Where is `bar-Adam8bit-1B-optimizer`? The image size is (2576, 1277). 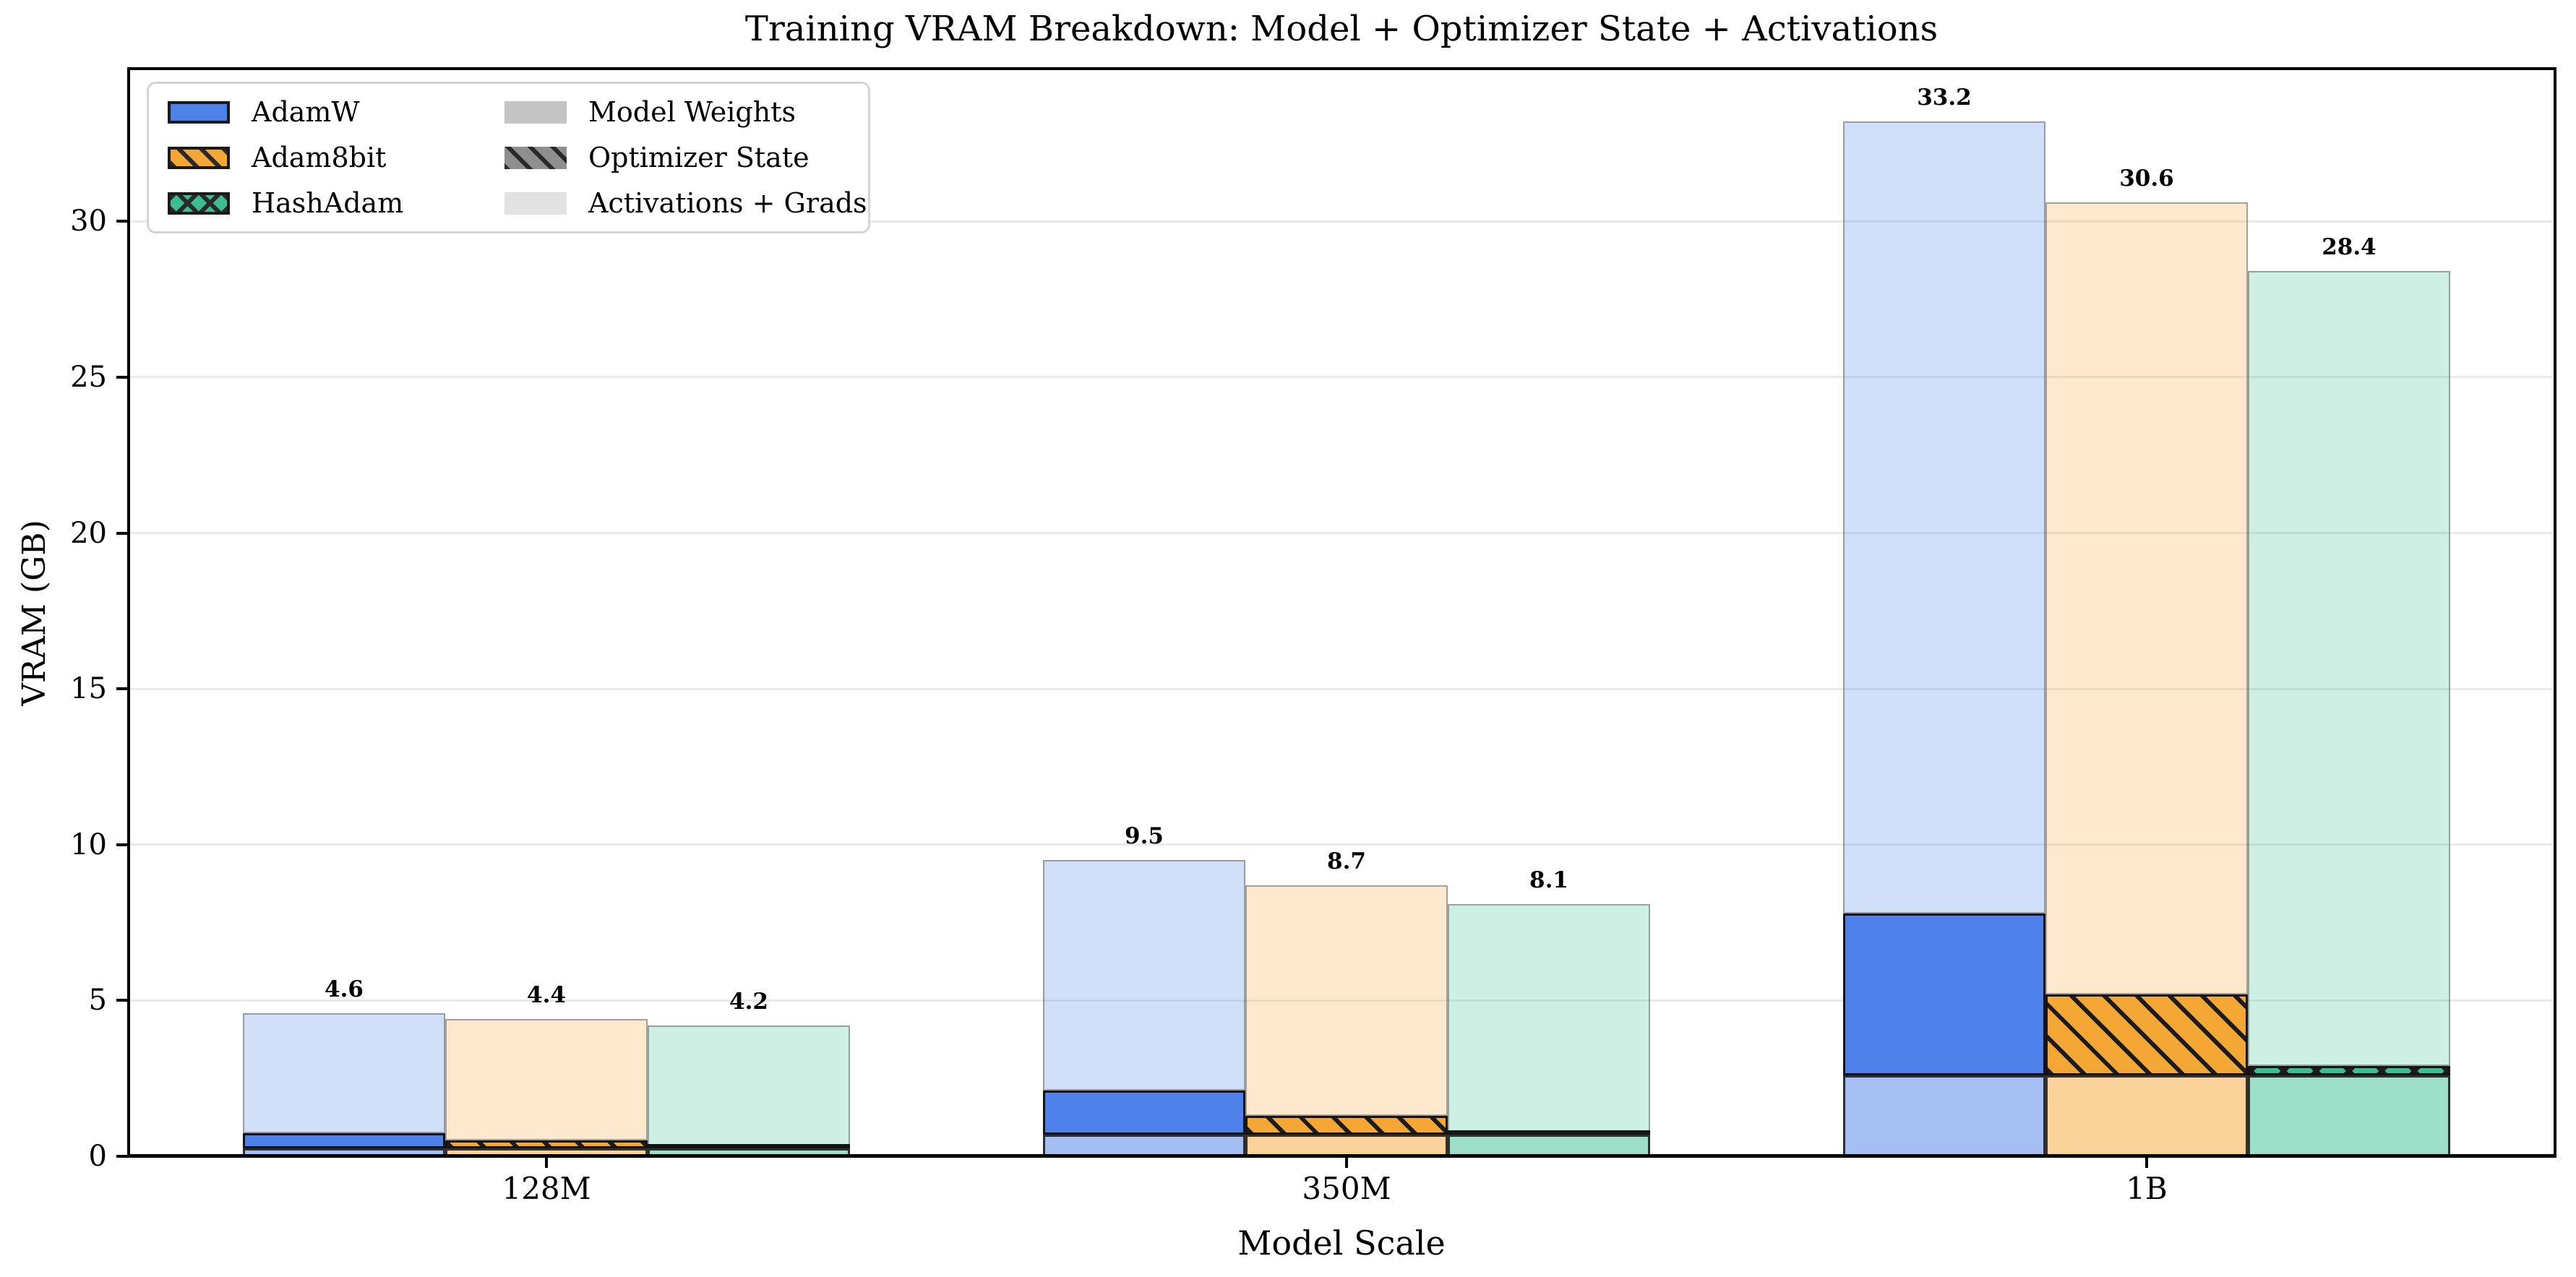
bar-Adam8bit-1B-optimizer is located at coordinates (2146, 1034).